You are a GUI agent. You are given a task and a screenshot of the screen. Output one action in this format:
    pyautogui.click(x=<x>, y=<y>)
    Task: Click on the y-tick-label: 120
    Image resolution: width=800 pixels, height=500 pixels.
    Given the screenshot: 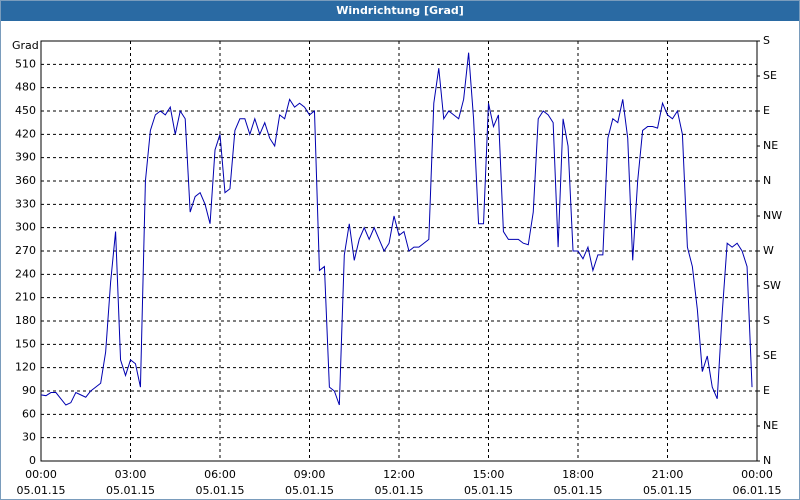 What is the action you would take?
    pyautogui.click(x=25, y=367)
    